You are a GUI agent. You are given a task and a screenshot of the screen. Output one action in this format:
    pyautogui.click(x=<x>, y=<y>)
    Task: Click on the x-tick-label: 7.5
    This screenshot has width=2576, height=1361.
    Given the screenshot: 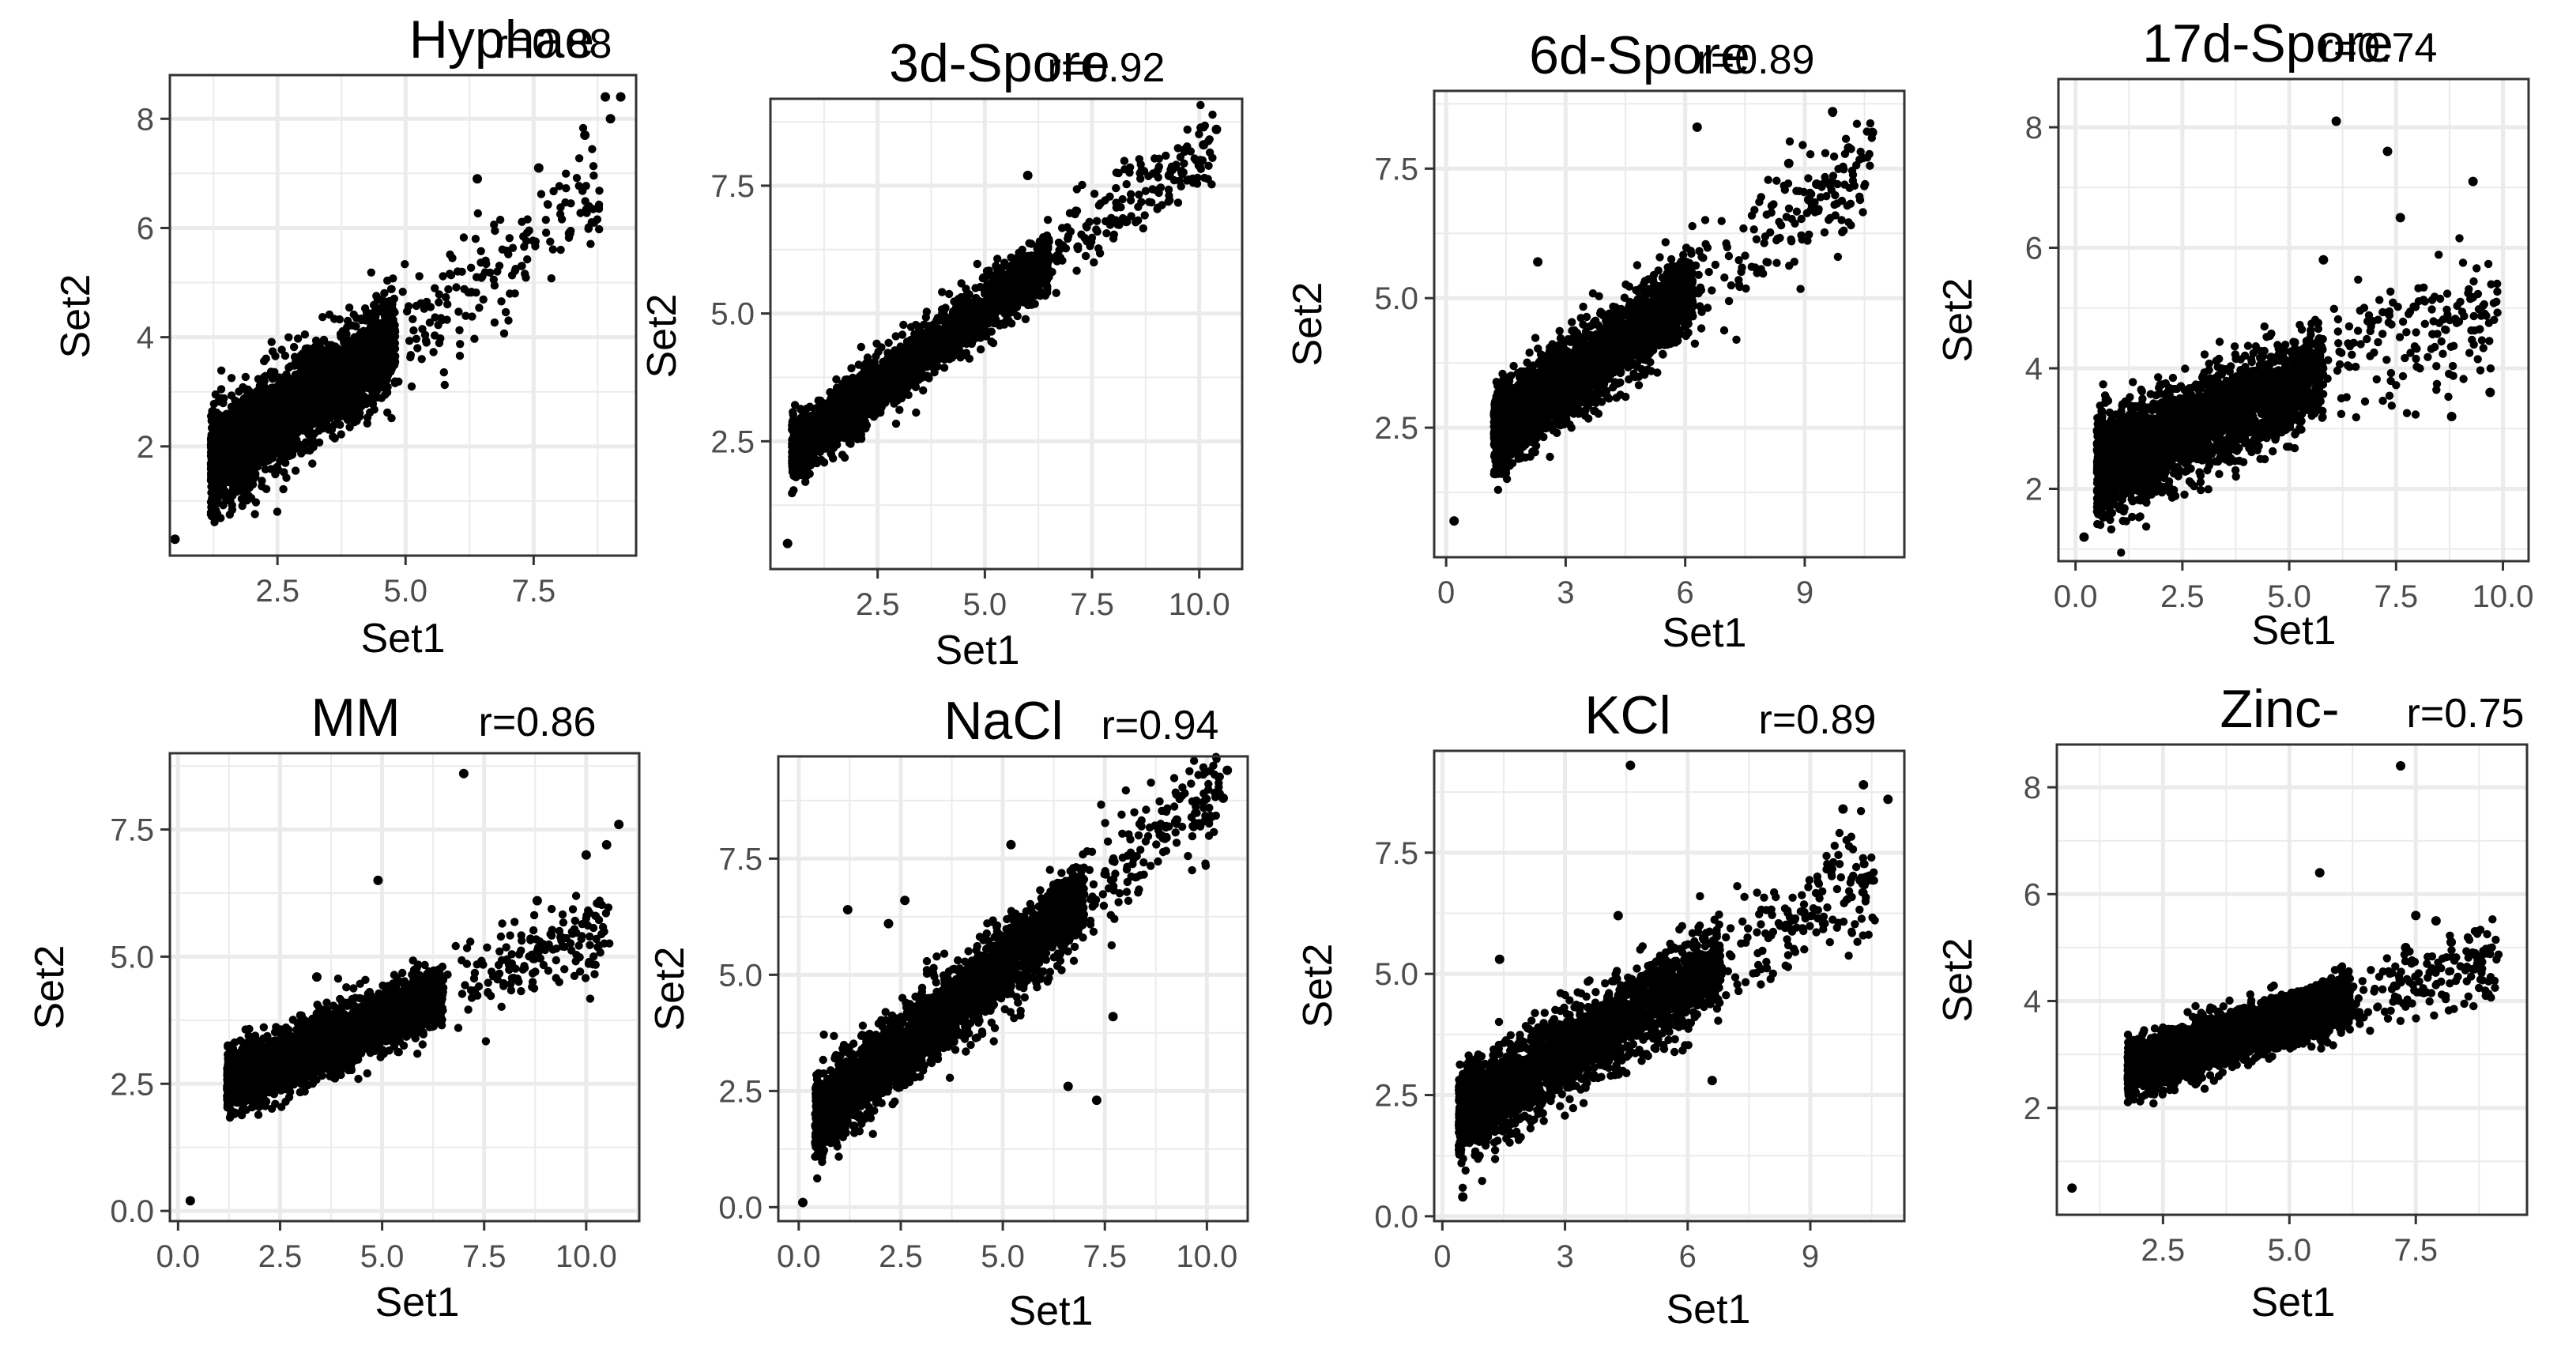 What is the action you would take?
    pyautogui.click(x=534, y=591)
    